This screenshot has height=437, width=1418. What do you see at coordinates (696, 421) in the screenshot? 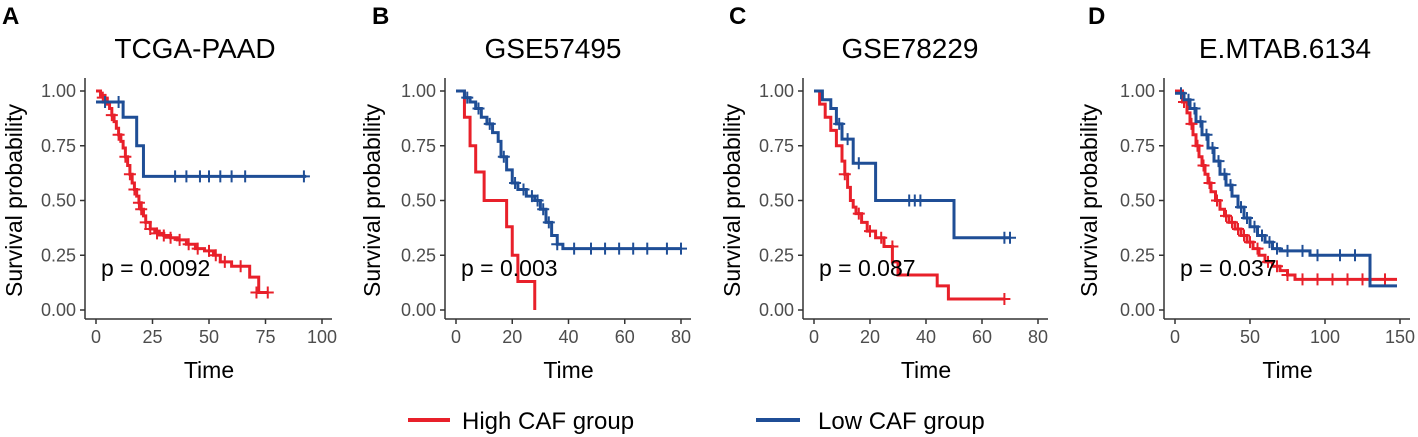
I see `legend: High CAF group Low CAF group` at bounding box center [696, 421].